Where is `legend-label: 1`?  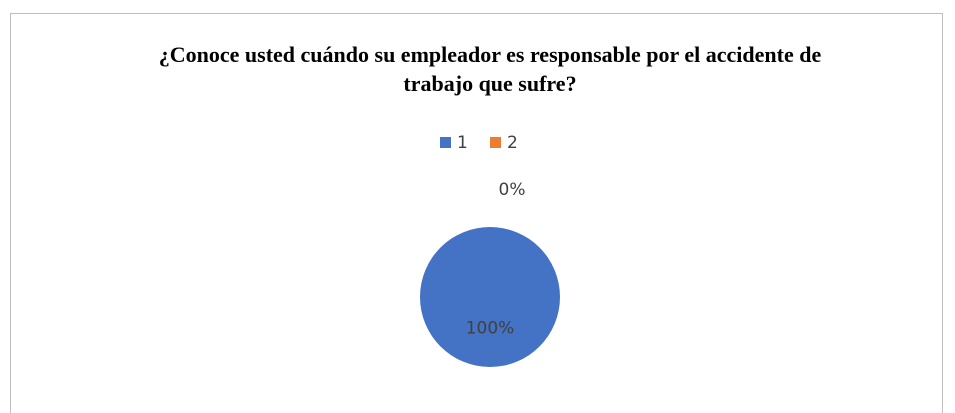 legend-label: 1 is located at coordinates (462, 143).